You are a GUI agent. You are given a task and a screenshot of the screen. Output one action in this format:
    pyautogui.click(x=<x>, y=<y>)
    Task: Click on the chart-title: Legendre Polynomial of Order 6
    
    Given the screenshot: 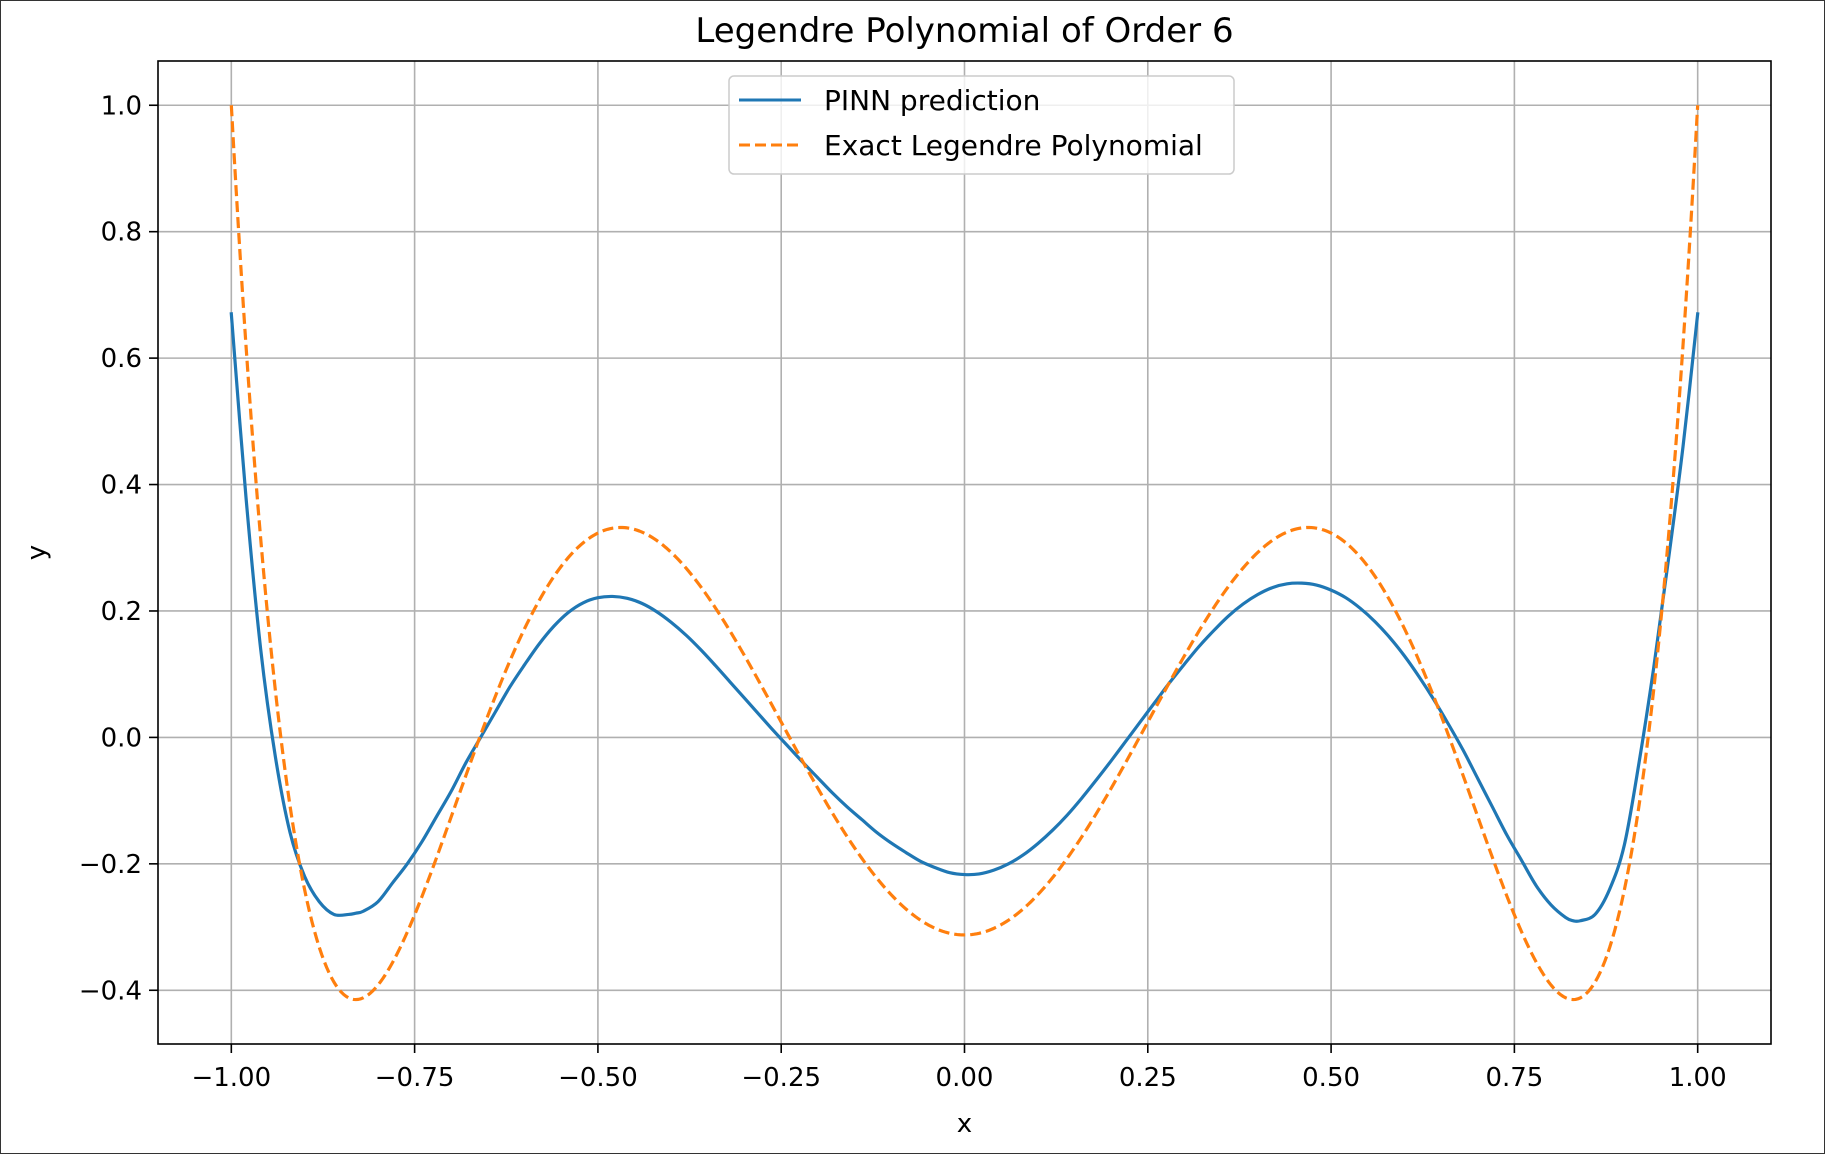 What is the action you would take?
    pyautogui.click(x=964, y=31)
    